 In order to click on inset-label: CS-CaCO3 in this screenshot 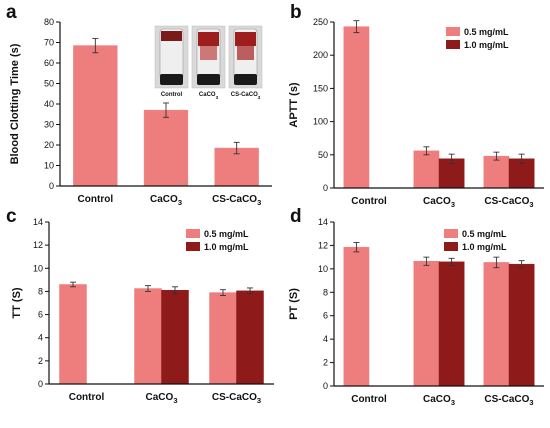, I will do `click(246, 96)`.